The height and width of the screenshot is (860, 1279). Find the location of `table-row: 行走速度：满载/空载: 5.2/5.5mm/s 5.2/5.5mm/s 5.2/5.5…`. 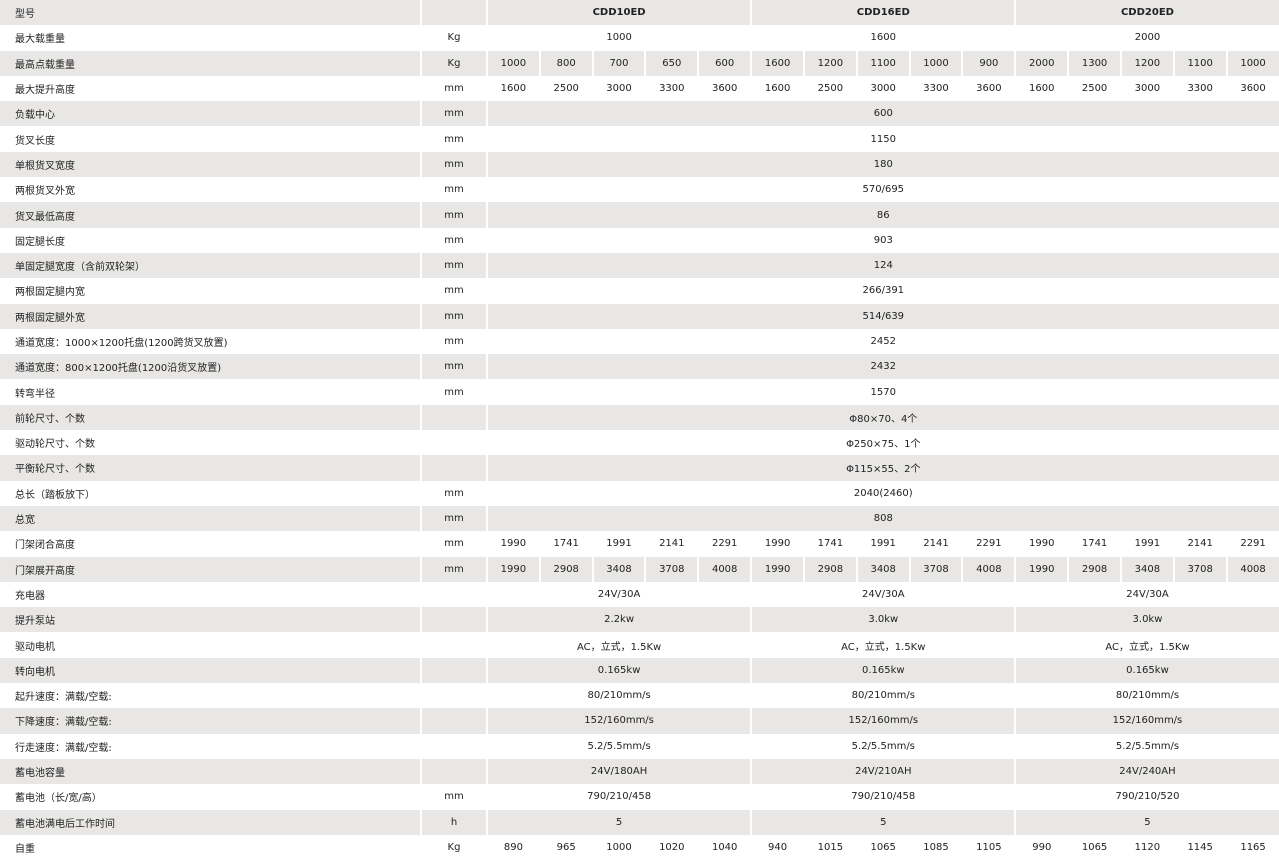

table-row: 行走速度：满载/空载: 5.2/5.5mm/s 5.2/5.5mm/s 5.2/5.5… is located at coordinates (639, 746).